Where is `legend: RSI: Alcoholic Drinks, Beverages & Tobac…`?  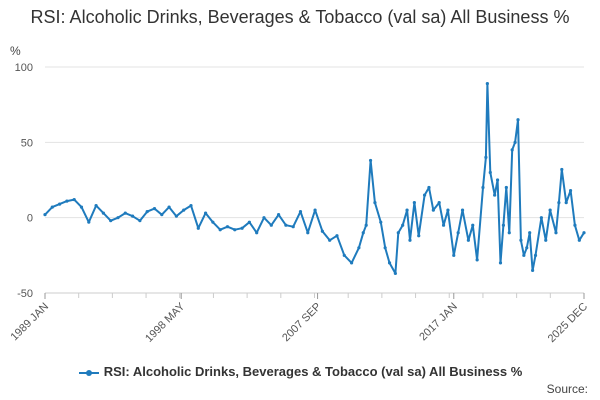
legend: RSI: Alcoholic Drinks, Beverages & Tobac… is located at coordinates (300, 371).